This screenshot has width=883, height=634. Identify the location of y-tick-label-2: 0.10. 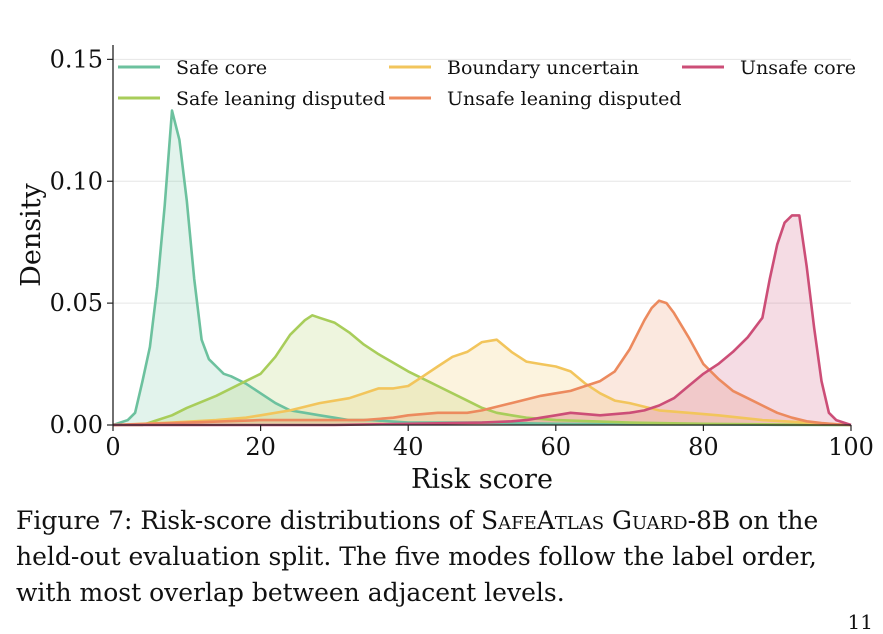
(76, 181).